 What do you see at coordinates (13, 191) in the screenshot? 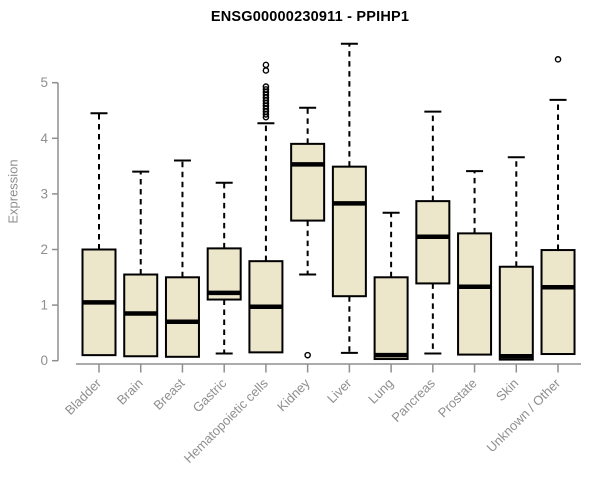
I see `y-axis-title: Expression` at bounding box center [13, 191].